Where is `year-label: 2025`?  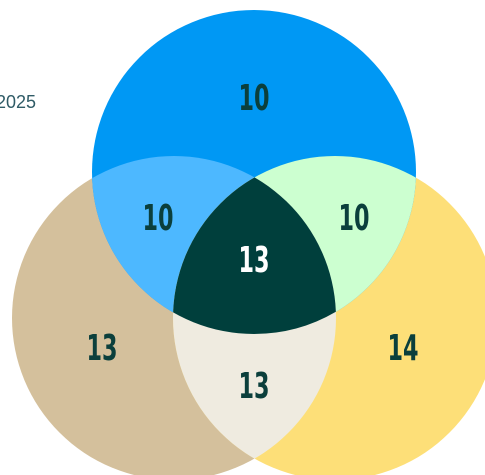
year-label: 2025 is located at coordinates (18, 102).